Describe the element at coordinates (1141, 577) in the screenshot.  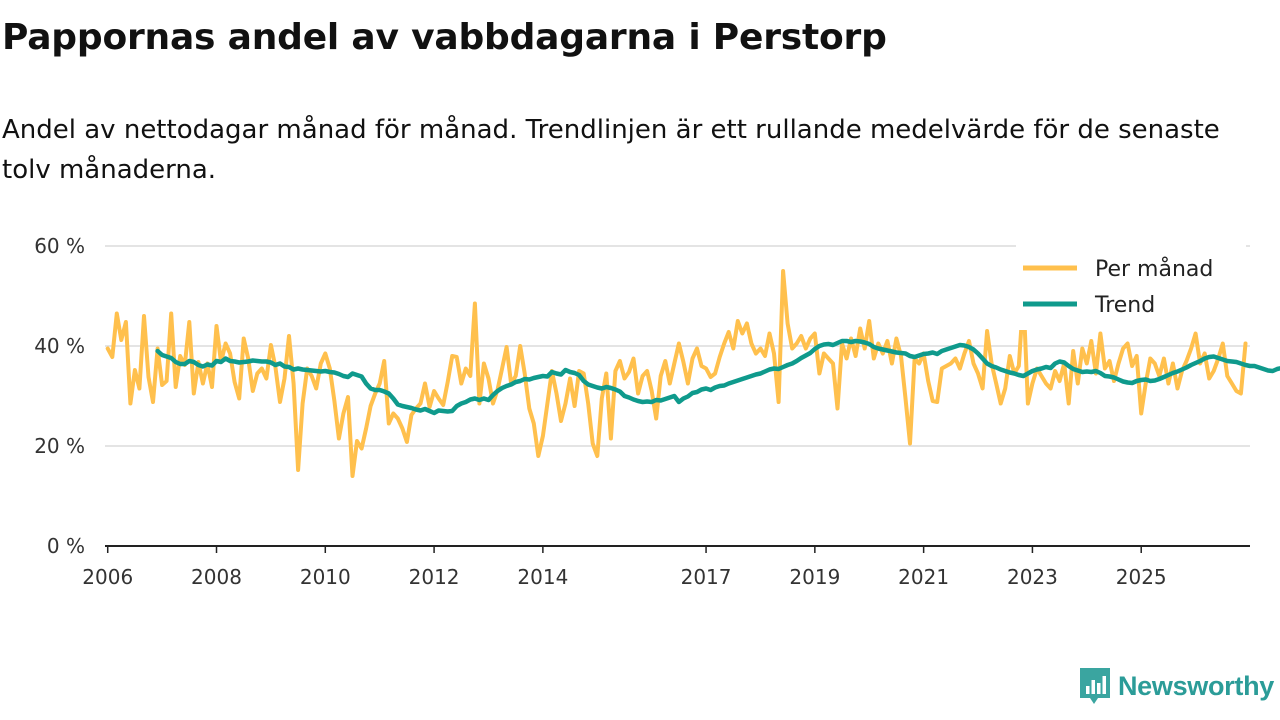
I see `x-tick-label: 2025` at that location.